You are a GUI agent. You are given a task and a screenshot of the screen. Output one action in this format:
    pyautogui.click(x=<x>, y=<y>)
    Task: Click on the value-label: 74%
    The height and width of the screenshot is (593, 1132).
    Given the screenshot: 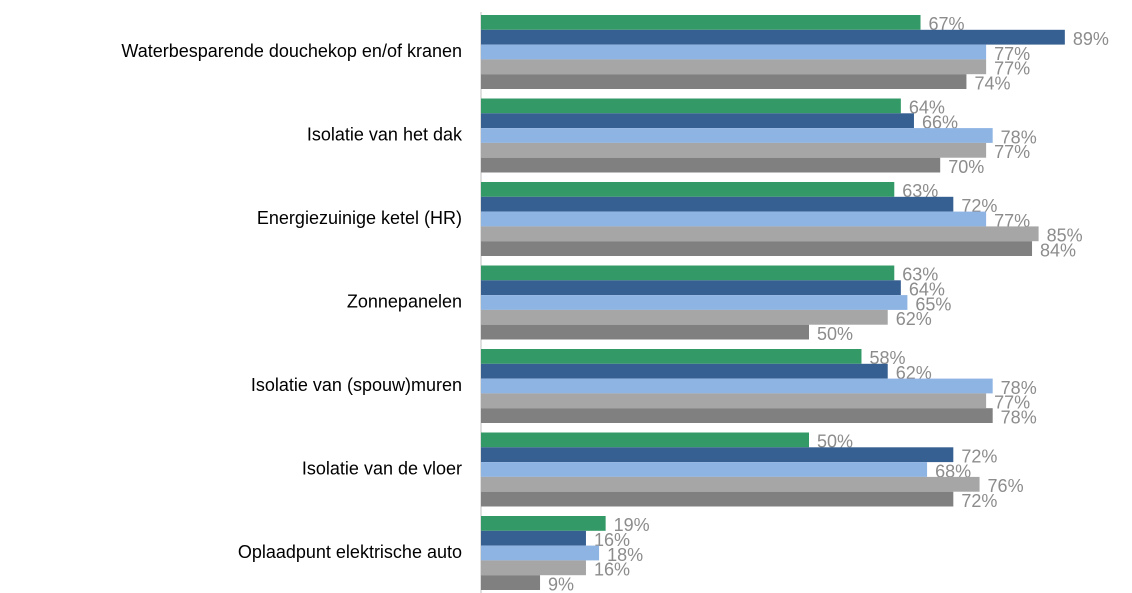 What is the action you would take?
    pyautogui.click(x=992, y=83)
    